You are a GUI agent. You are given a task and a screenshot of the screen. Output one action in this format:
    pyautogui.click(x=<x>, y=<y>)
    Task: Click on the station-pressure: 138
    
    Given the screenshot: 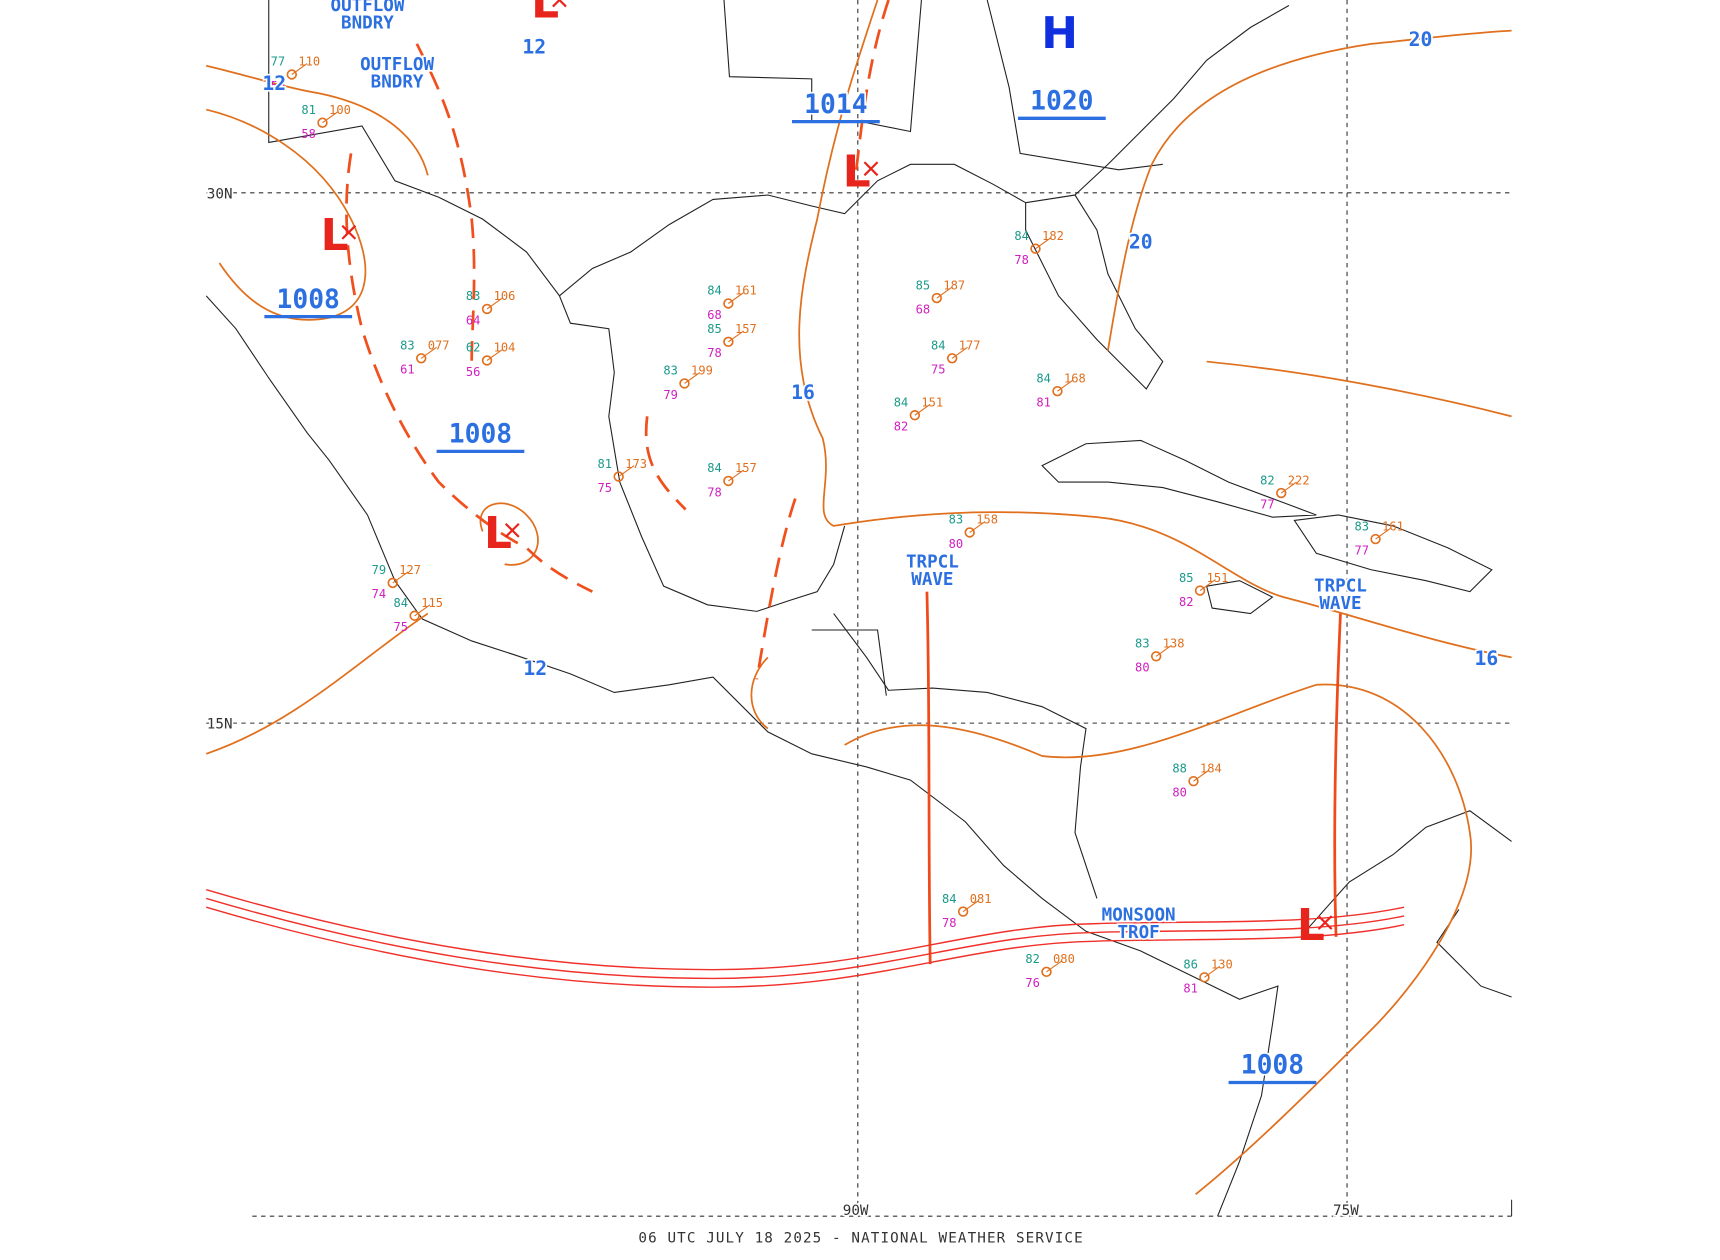 What is the action you would take?
    pyautogui.click(x=1174, y=644)
    